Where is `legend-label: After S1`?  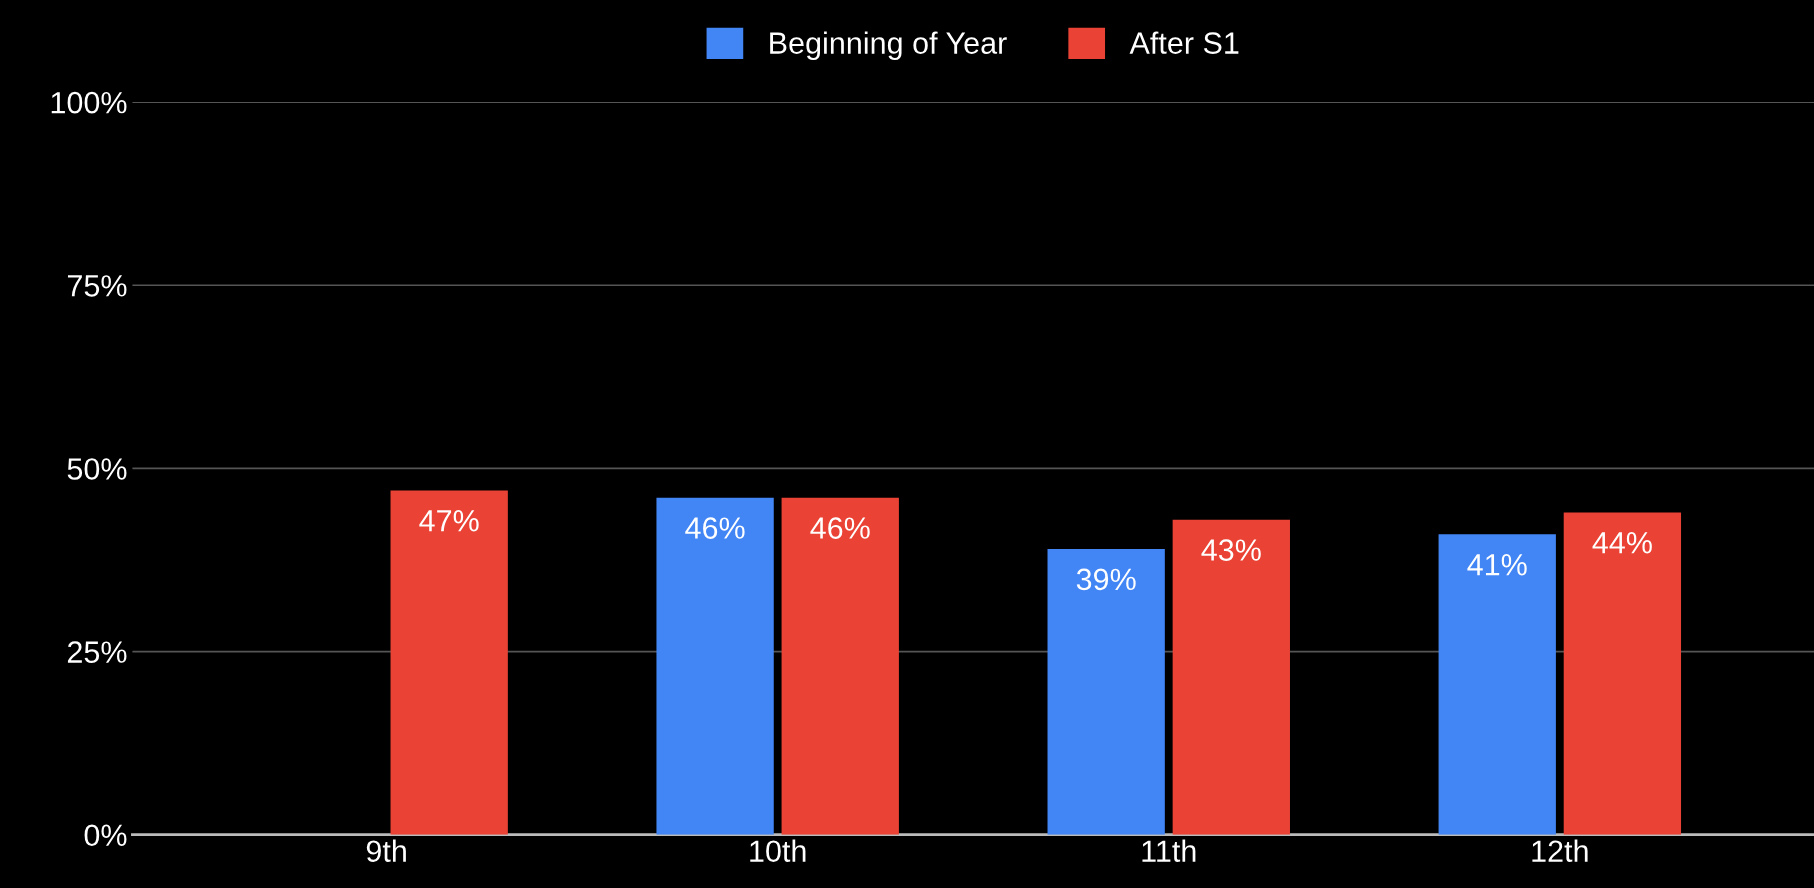
legend-label: After S1 is located at coordinates (1184, 42).